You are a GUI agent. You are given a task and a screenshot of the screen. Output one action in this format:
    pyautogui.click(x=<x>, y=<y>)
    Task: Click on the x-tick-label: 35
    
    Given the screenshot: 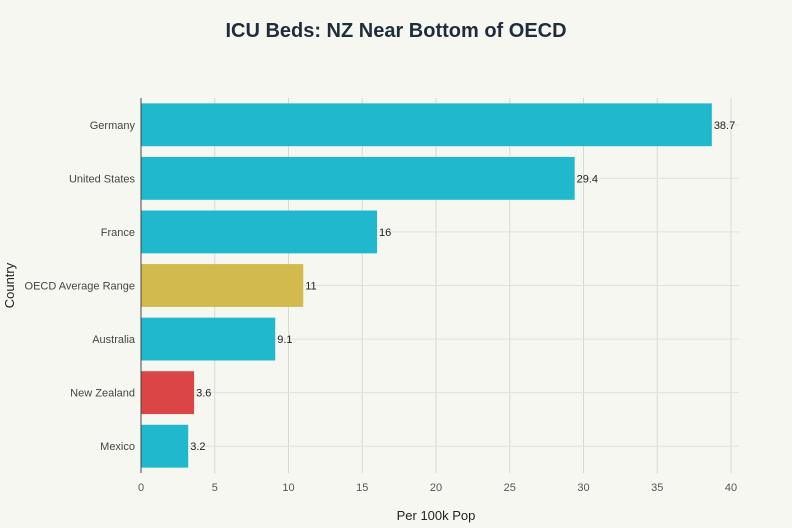 What is the action you would take?
    pyautogui.click(x=657, y=488)
    